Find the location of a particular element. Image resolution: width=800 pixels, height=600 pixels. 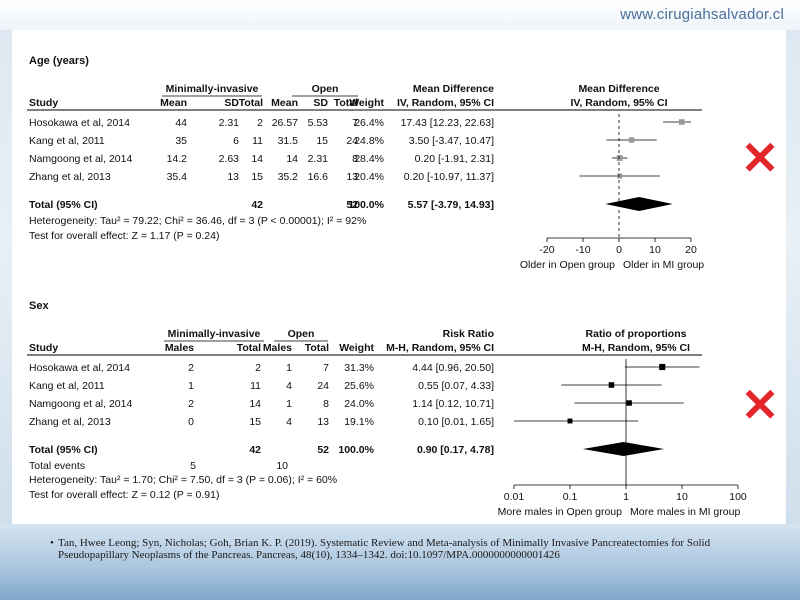

s1-study-cell: 35 is located at coordinates (181, 141).